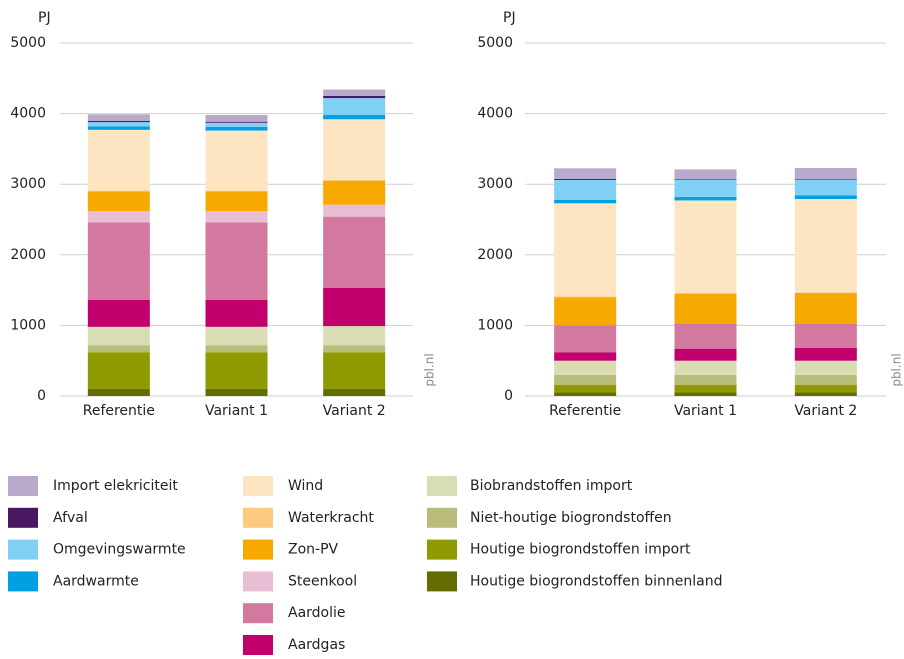 Image resolution: width=904 pixels, height=659 pixels. Describe the element at coordinates (96, 581) in the screenshot. I see `legend-label: Aardwarmte` at that location.